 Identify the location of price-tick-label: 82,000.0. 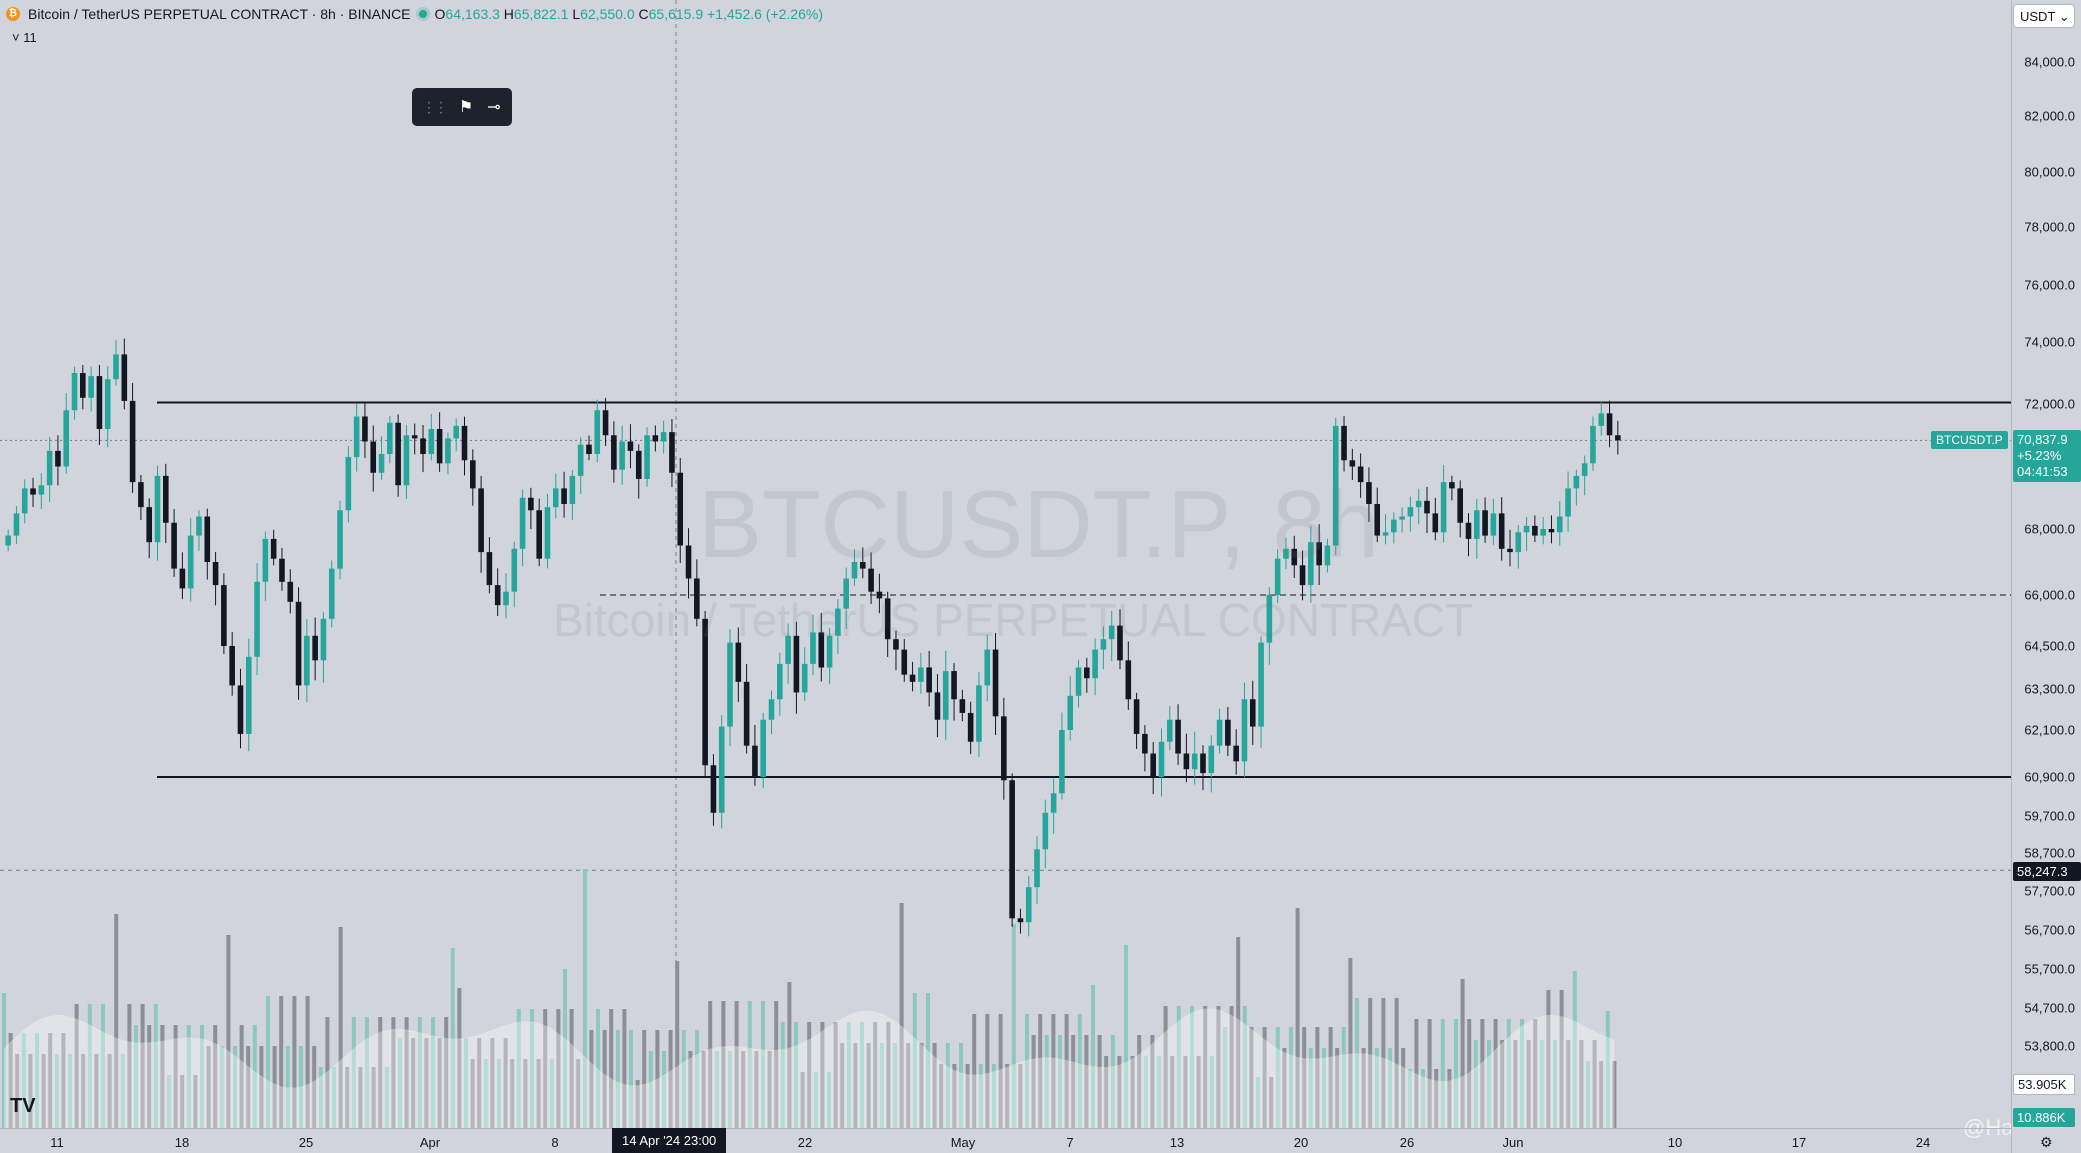
(2049, 116).